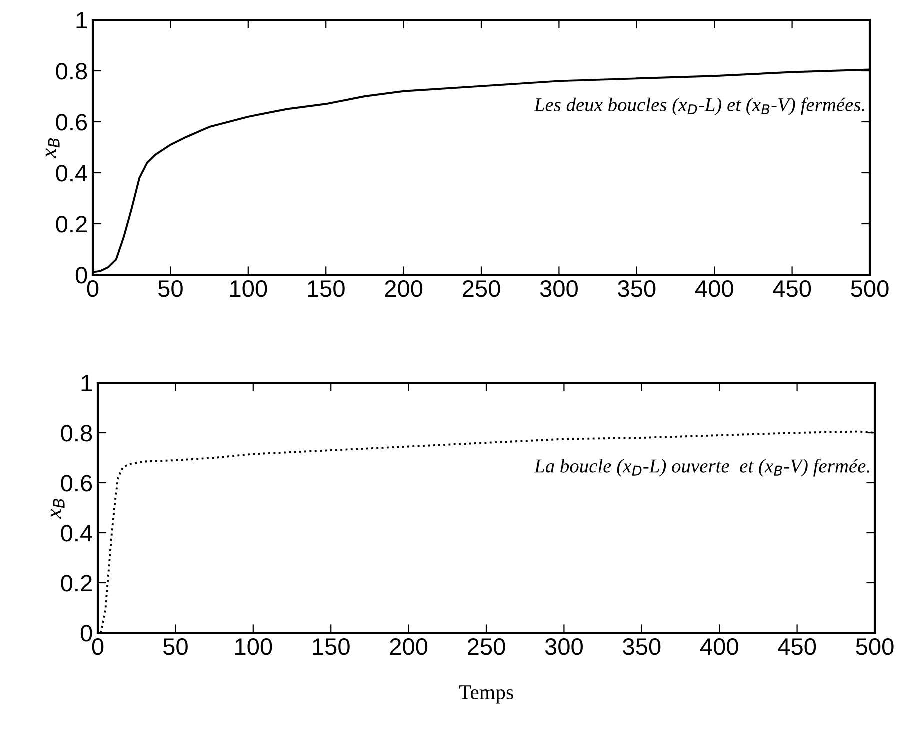  I want to click on annotation: Les deux boucles (x$_{D}$-L) et (x$_{B}$-V) fermées., so click(699, 107).